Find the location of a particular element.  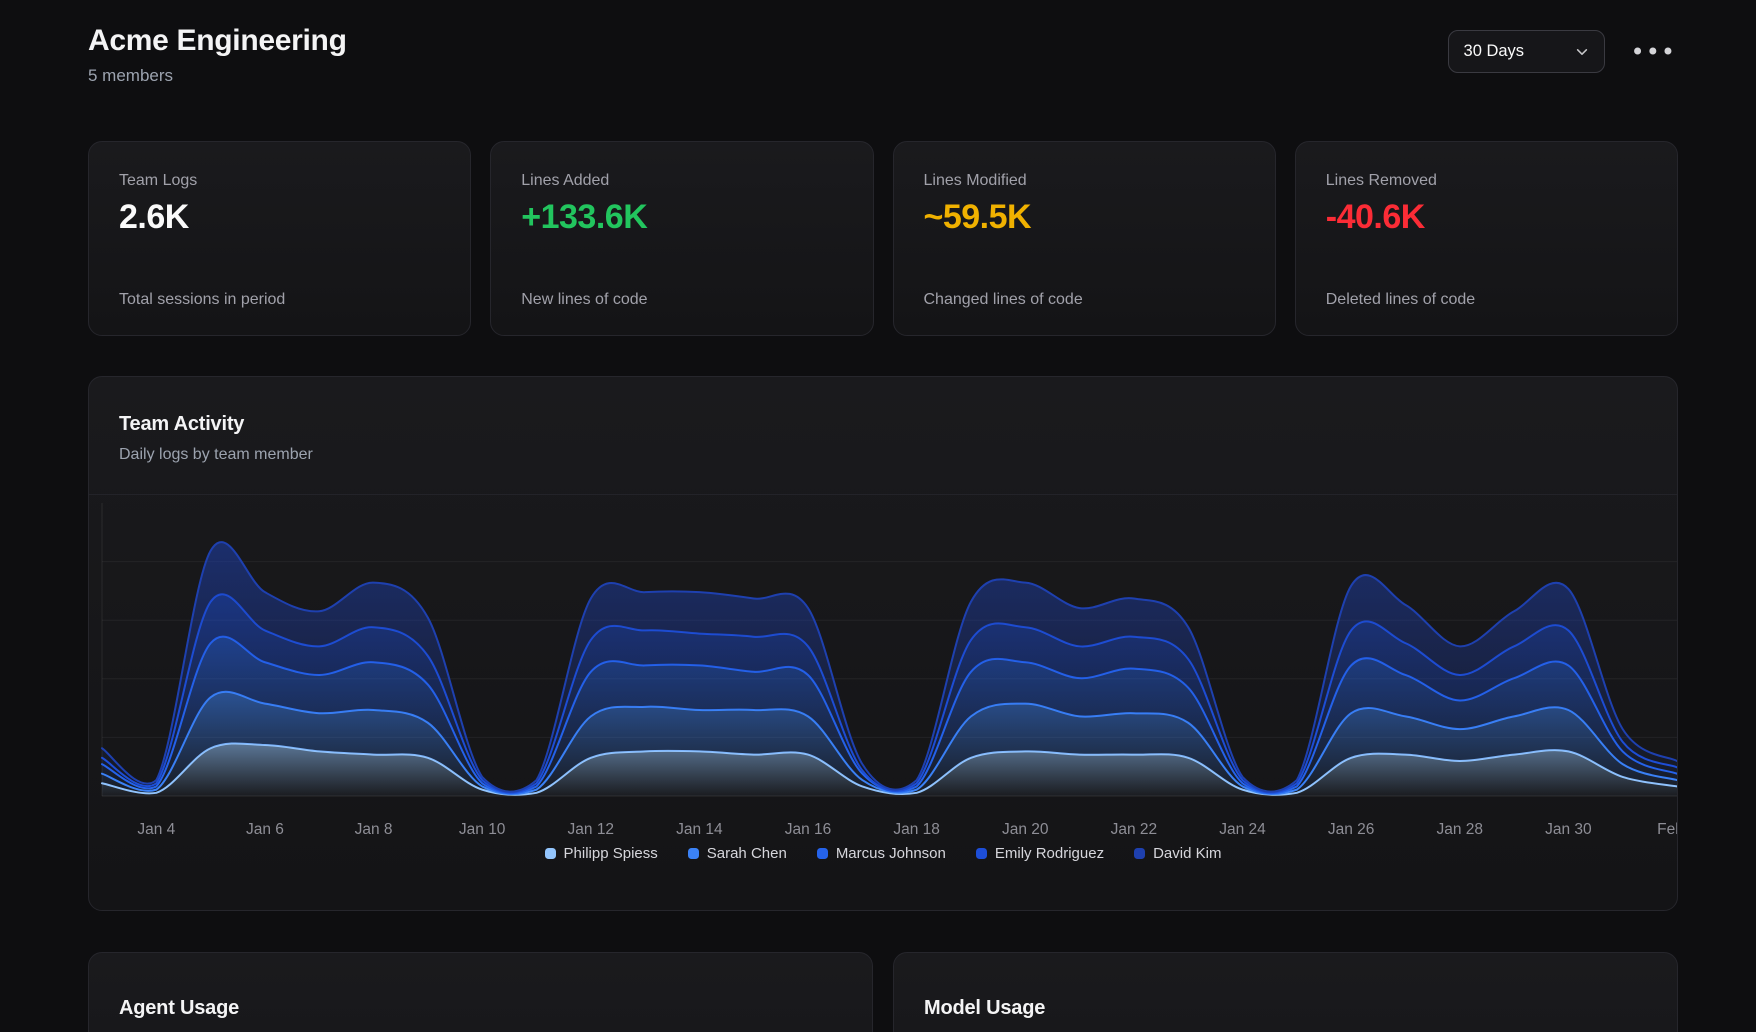

header-title-block: Acme Engineering 5 members is located at coordinates (217, 55).